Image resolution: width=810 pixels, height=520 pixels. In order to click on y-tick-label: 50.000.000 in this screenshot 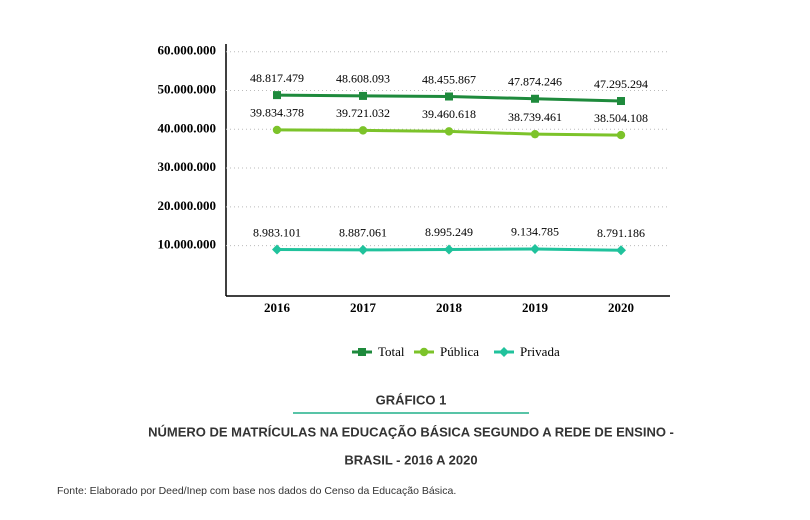, I will do `click(187, 89)`.